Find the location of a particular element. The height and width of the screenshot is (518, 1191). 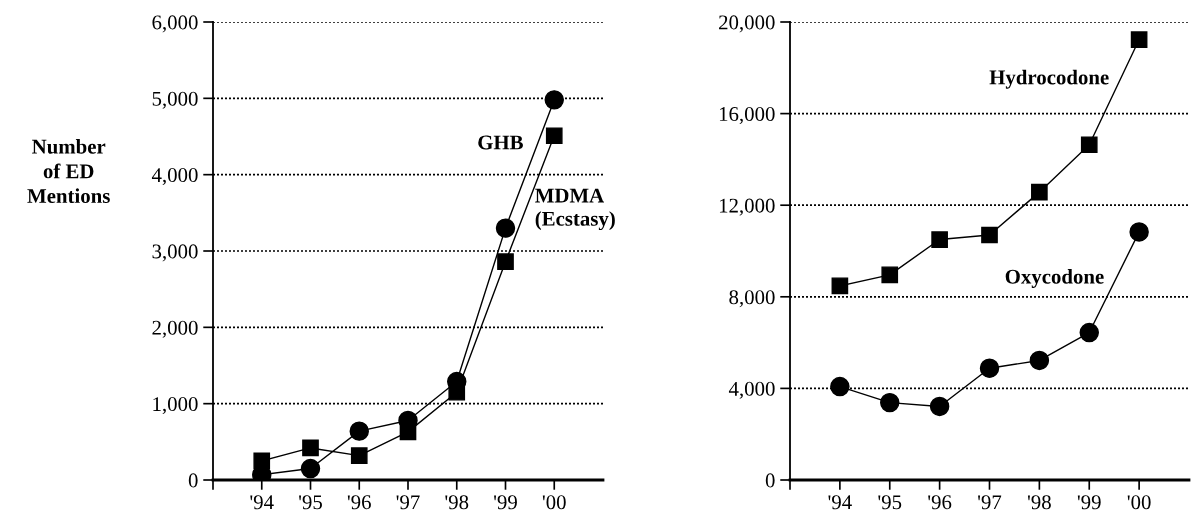

y-tick-label: 12,000 is located at coordinates (747, 207).